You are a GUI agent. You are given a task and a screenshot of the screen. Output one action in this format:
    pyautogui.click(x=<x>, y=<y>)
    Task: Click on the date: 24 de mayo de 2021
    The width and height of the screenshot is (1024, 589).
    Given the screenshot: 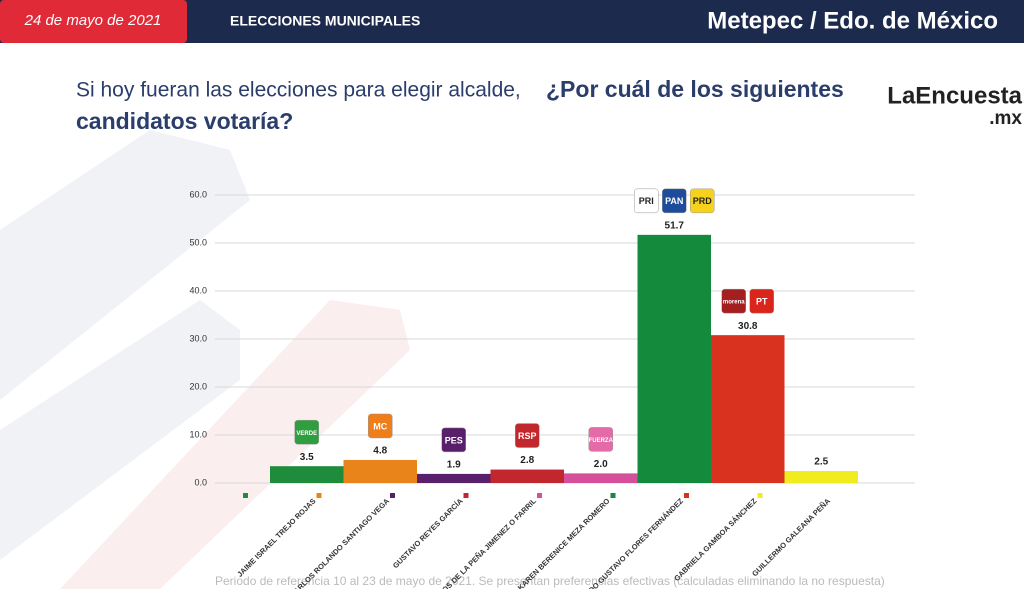 What is the action you would take?
    pyautogui.click(x=93, y=20)
    